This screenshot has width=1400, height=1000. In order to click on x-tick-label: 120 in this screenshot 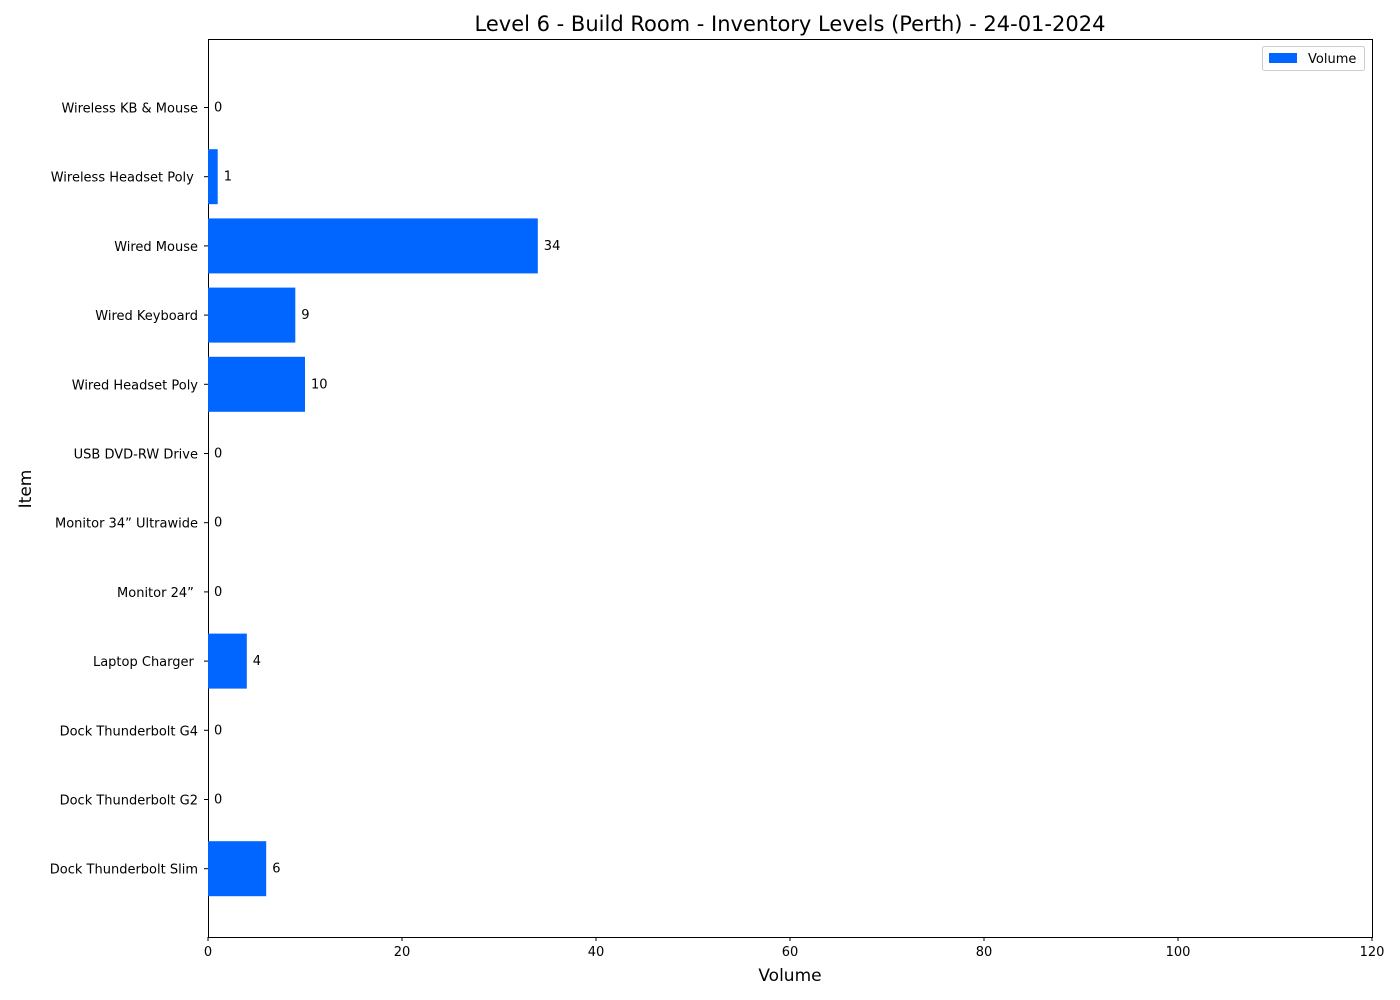, I will do `click(1372, 952)`.